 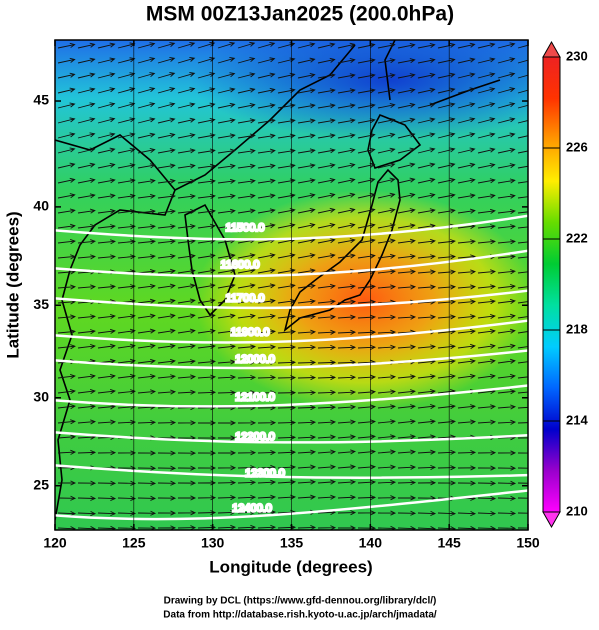 I want to click on colorbar-min-arrow, so click(x=551, y=520).